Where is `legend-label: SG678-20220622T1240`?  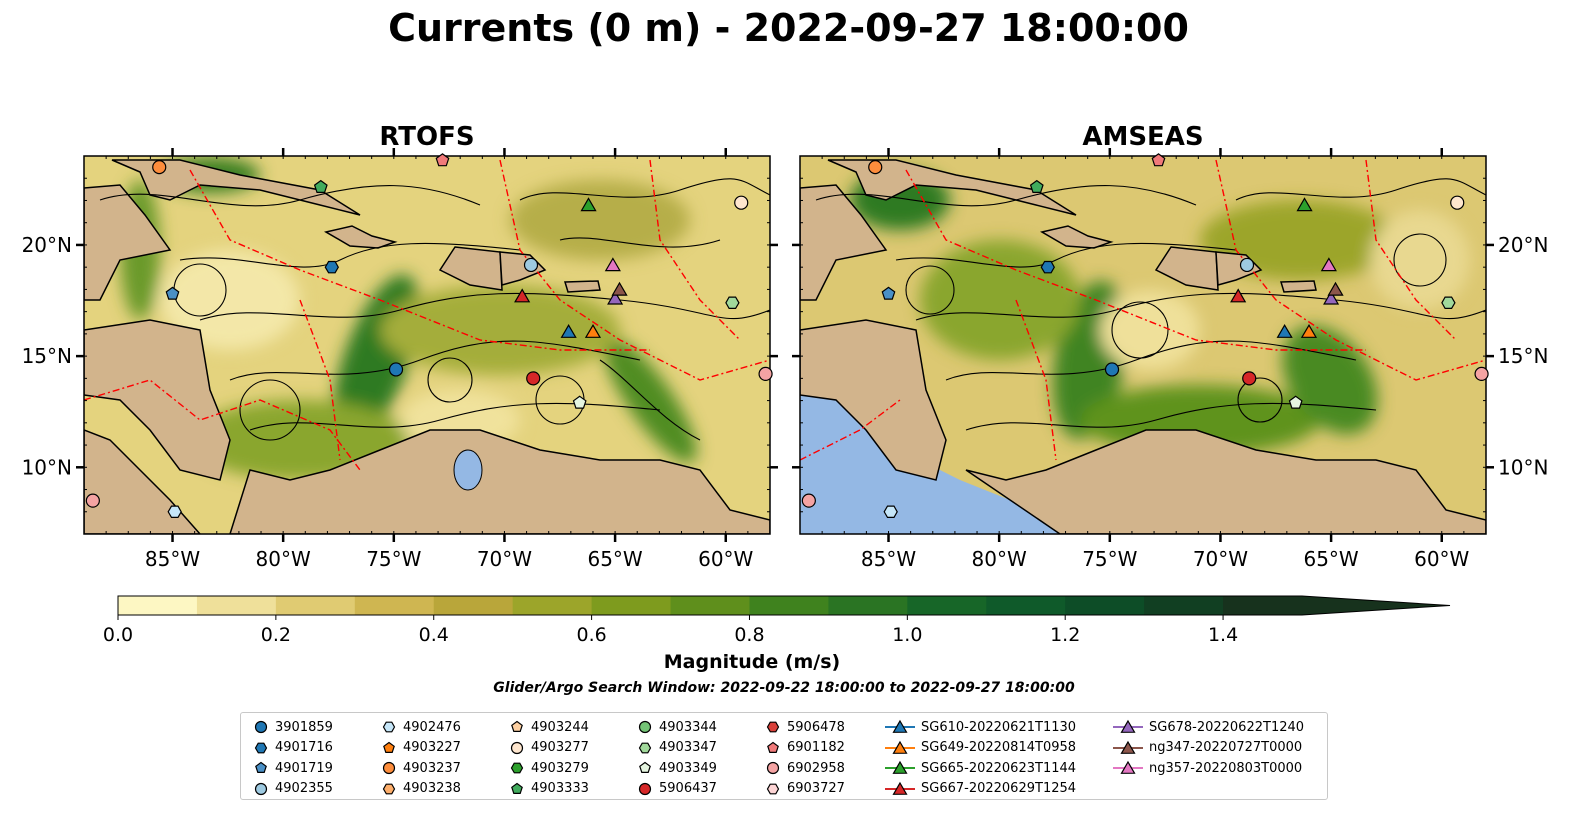
legend-label: SG678-20220622T1240 is located at coordinates (1227, 727).